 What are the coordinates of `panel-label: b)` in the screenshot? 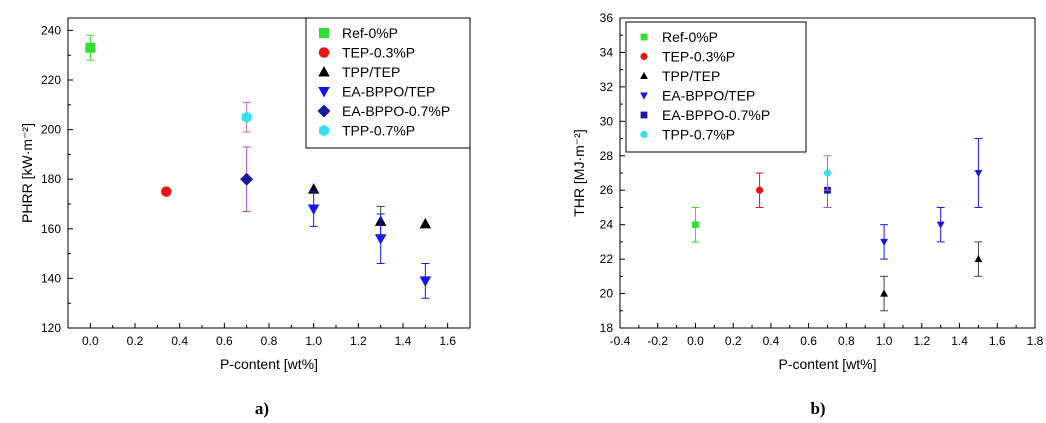 It's located at (817, 408).